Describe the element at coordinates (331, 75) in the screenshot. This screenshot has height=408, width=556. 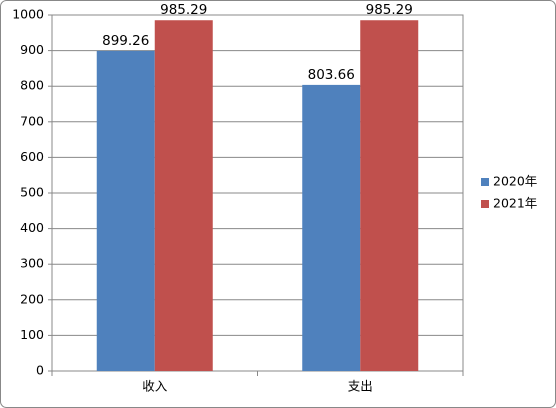
I see `data-label: 803.66` at that location.